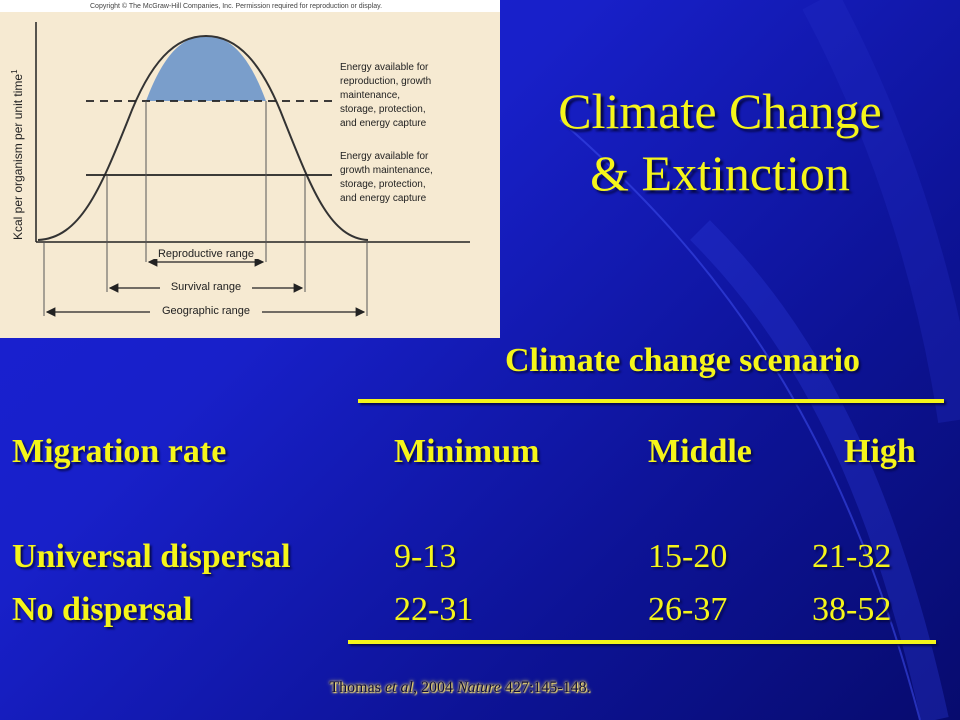 The image size is (960, 720). I want to click on cell-minimum: 9-13, so click(425, 556).